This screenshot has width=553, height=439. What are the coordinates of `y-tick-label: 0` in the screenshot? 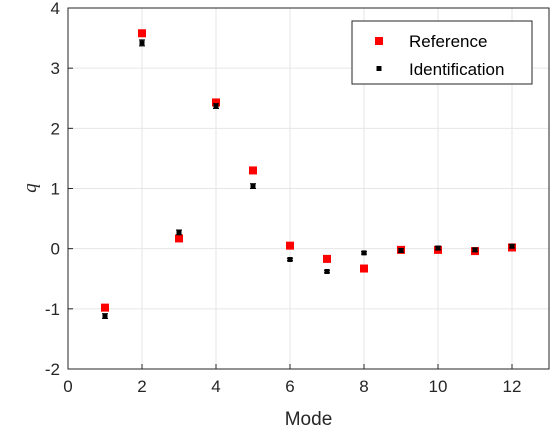 It's located at (55, 249).